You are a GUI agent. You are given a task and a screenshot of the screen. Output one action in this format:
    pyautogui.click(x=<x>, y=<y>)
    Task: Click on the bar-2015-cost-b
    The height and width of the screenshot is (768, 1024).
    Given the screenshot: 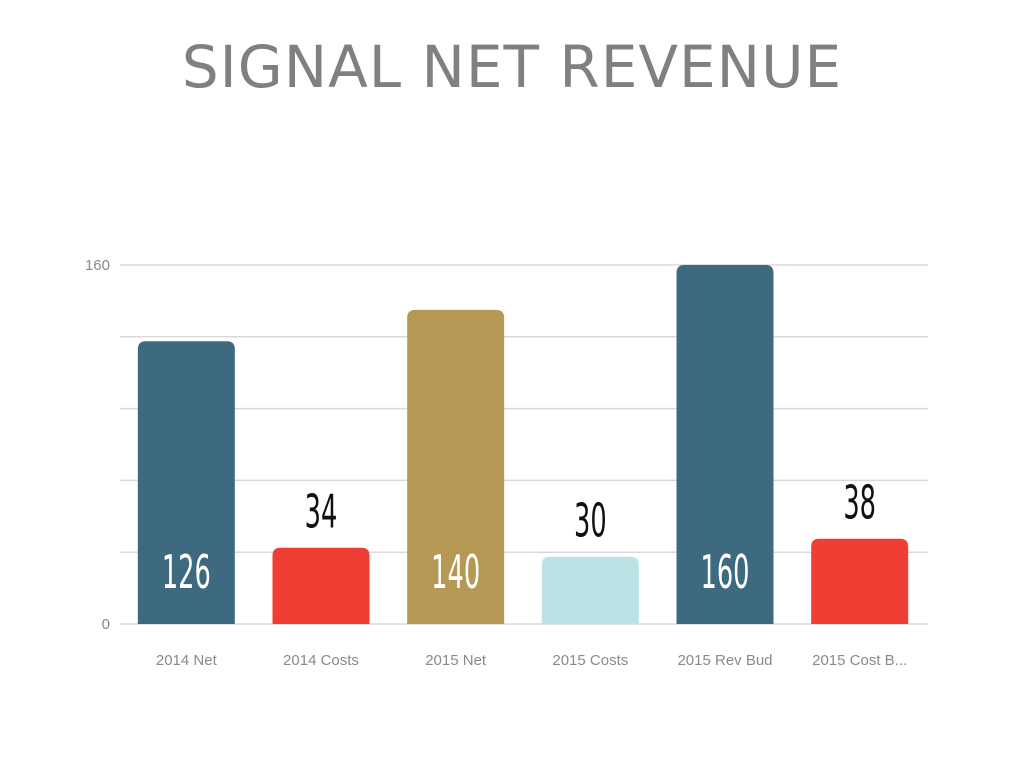 What is the action you would take?
    pyautogui.click(x=860, y=581)
    